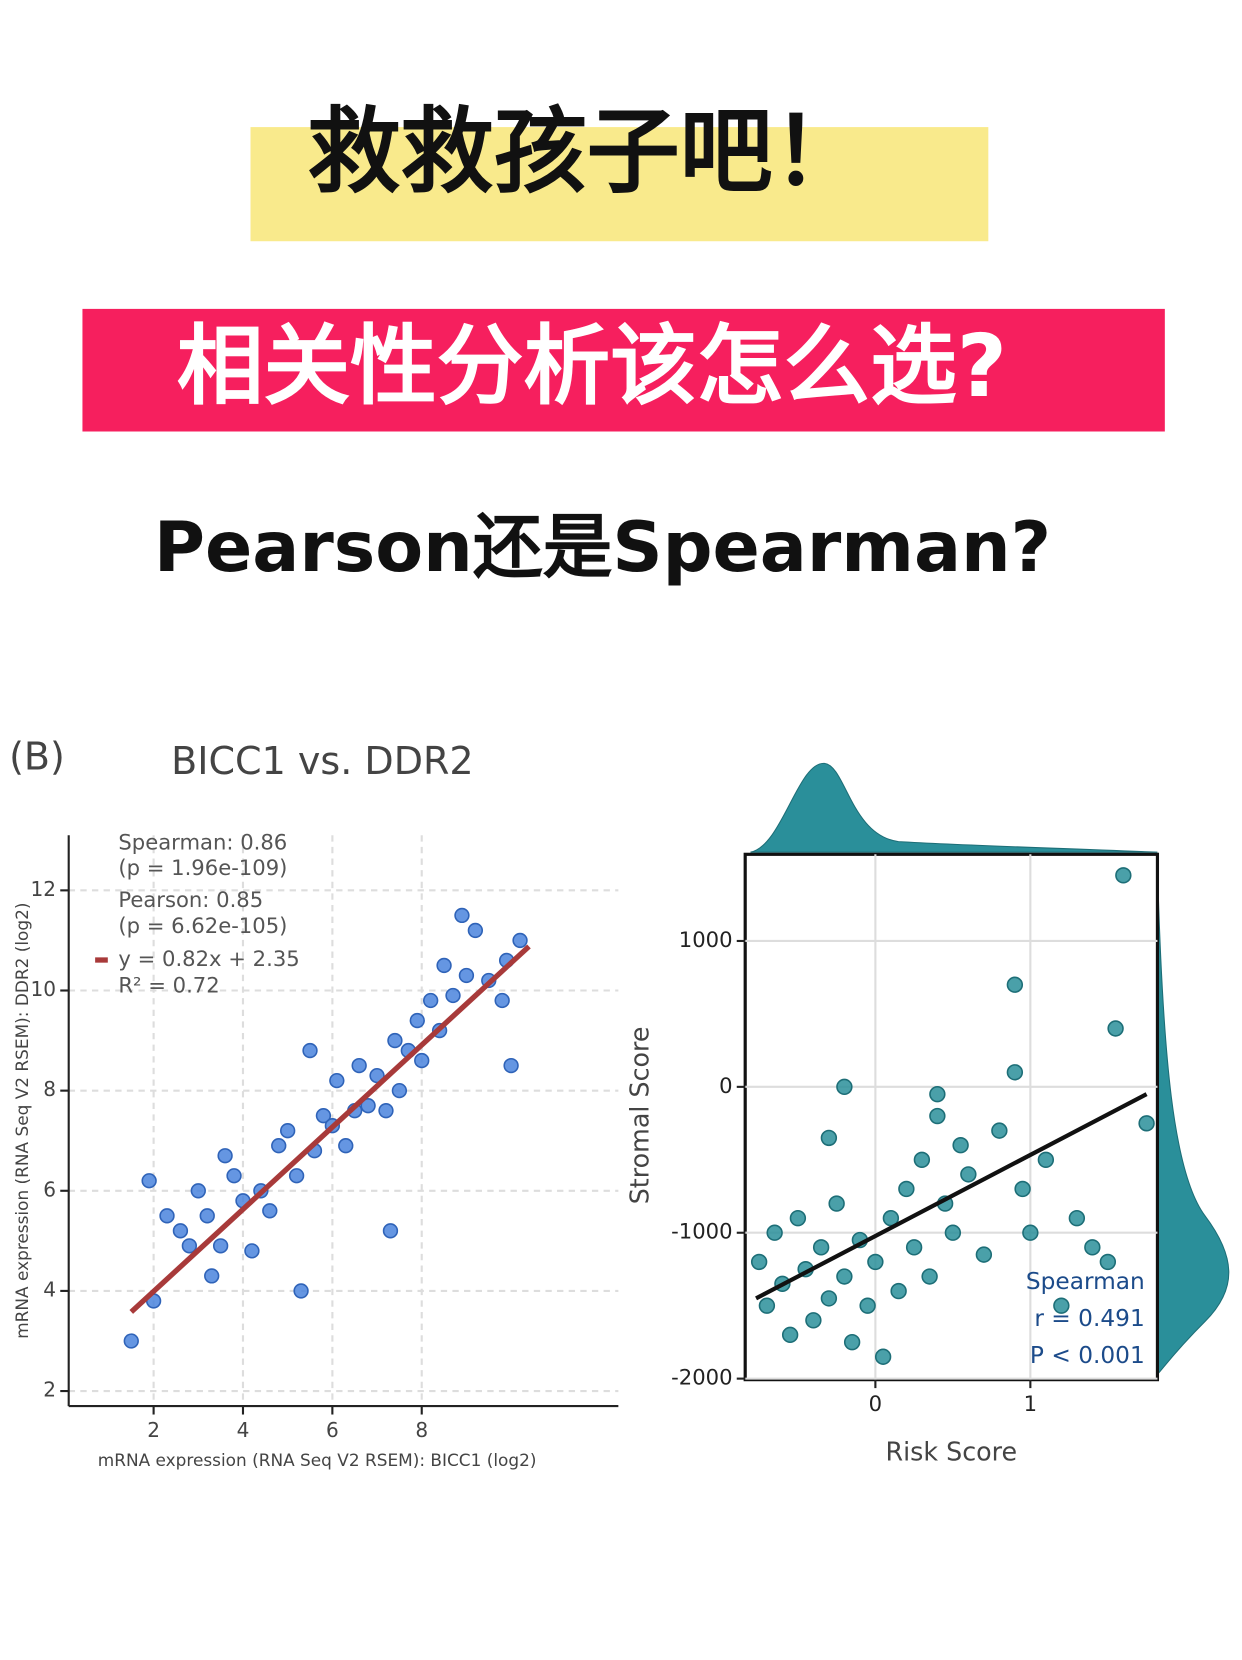 The height and width of the screenshot is (1660, 1242). Describe the element at coordinates (1089, 1318) in the screenshot. I see `annotation: r = 0.491` at that location.